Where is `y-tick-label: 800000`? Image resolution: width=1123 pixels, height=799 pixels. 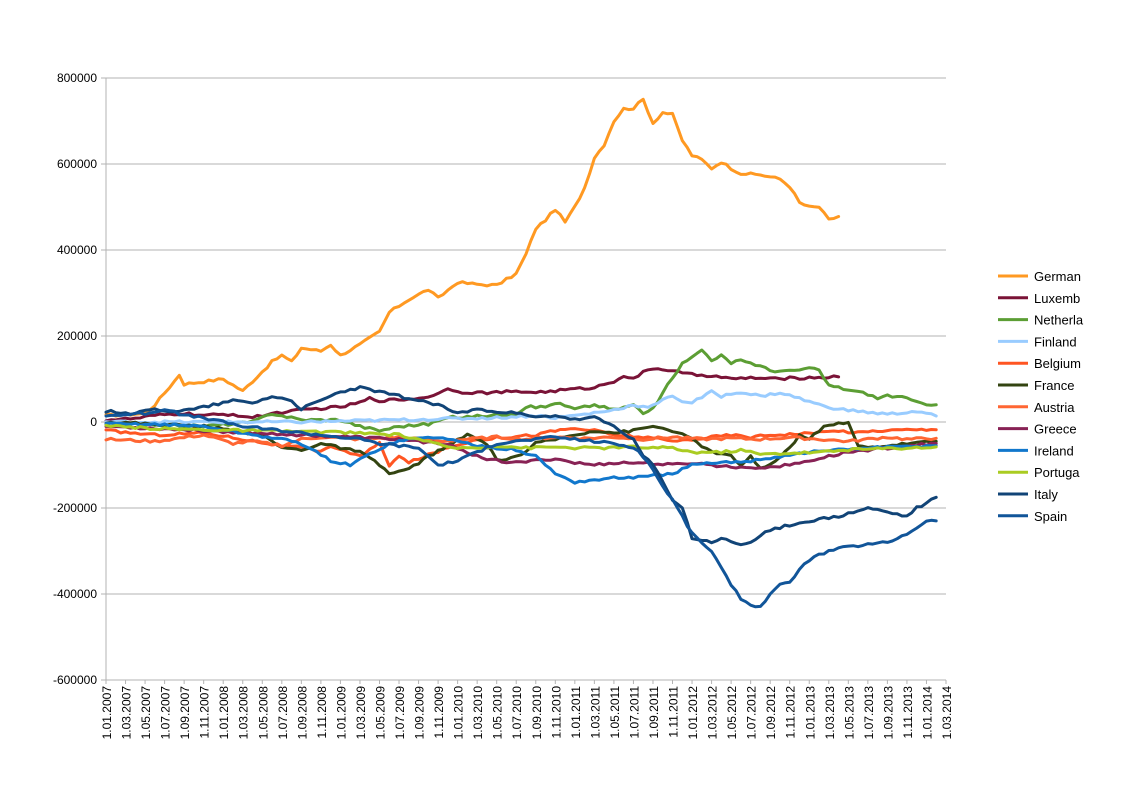 y-tick-label: 800000 is located at coordinates (77, 78).